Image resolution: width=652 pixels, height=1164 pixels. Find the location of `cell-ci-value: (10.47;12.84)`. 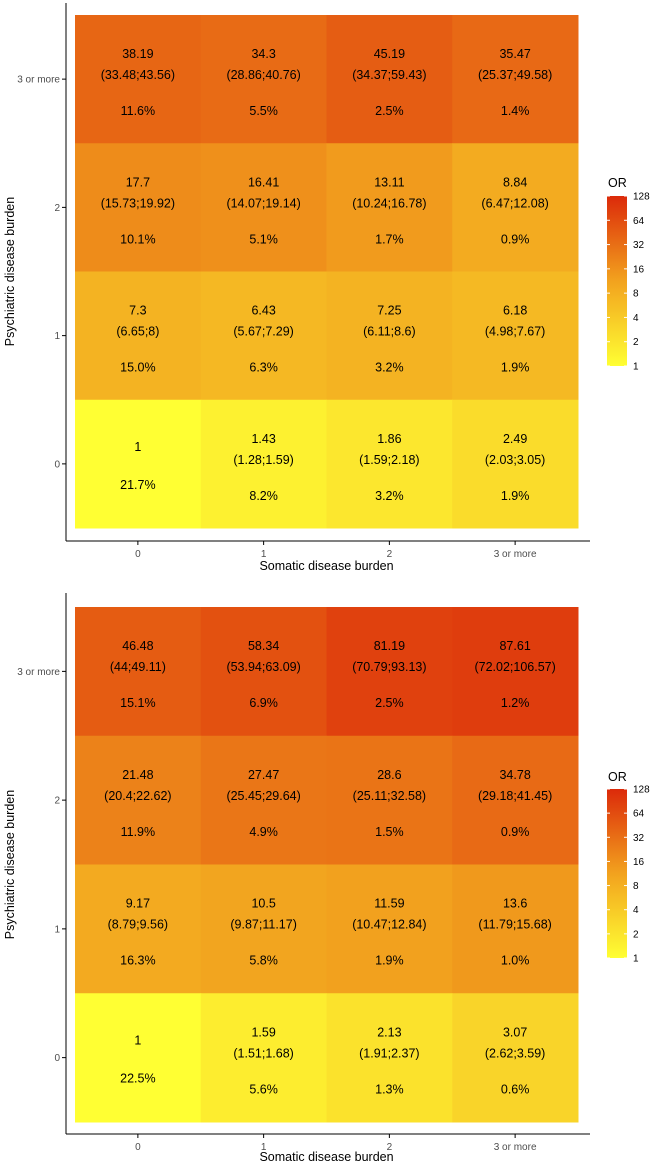

cell-ci-value: (10.47;12.84) is located at coordinates (389, 925).